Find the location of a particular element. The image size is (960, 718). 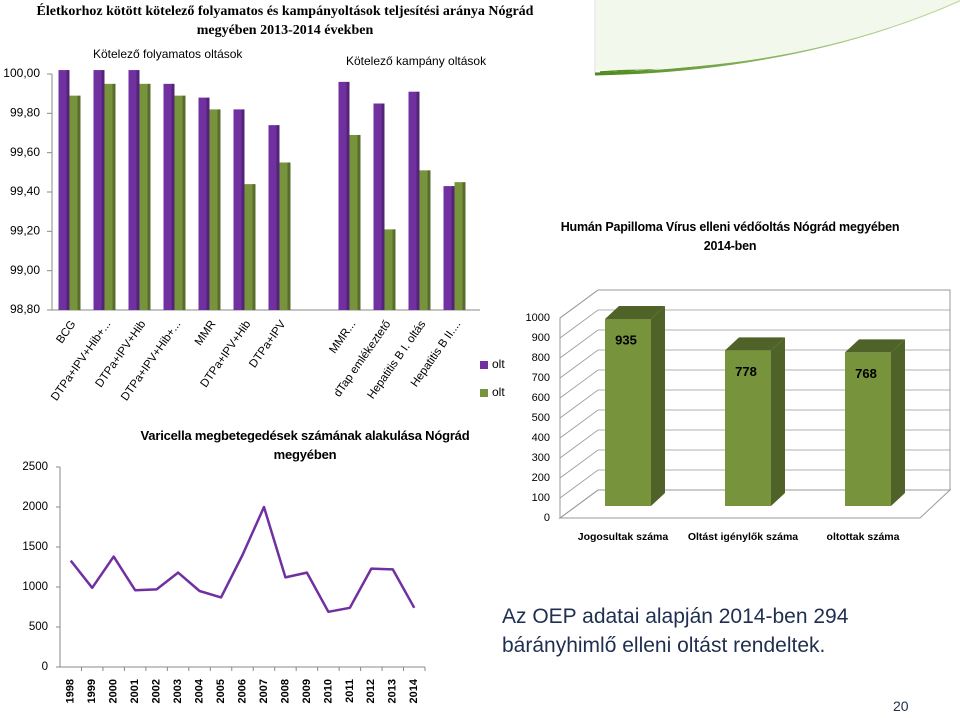

page-number: 20 is located at coordinates (901, 706).